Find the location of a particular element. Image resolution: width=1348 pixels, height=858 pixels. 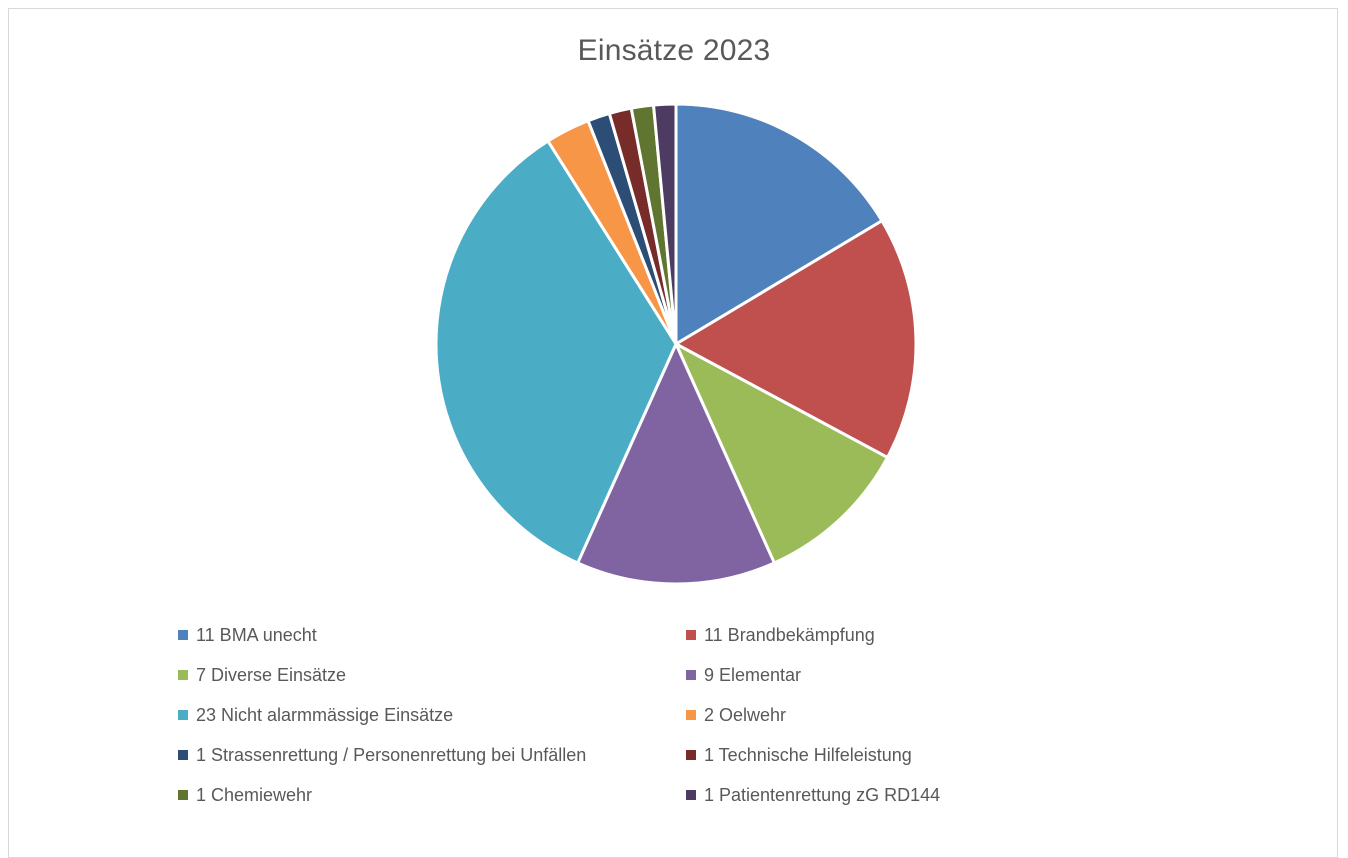

legend-label: 11 Brandbekämpfung is located at coordinates (789, 634).